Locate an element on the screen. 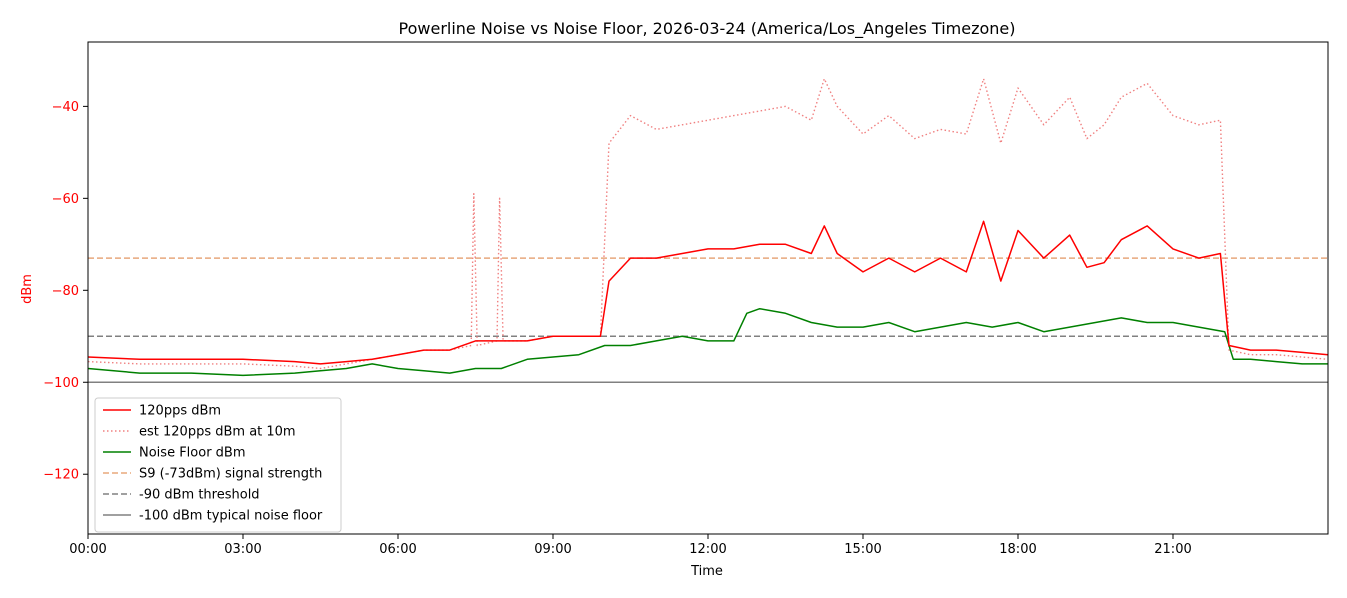  x-tick-label: 09:00 is located at coordinates (552, 549).